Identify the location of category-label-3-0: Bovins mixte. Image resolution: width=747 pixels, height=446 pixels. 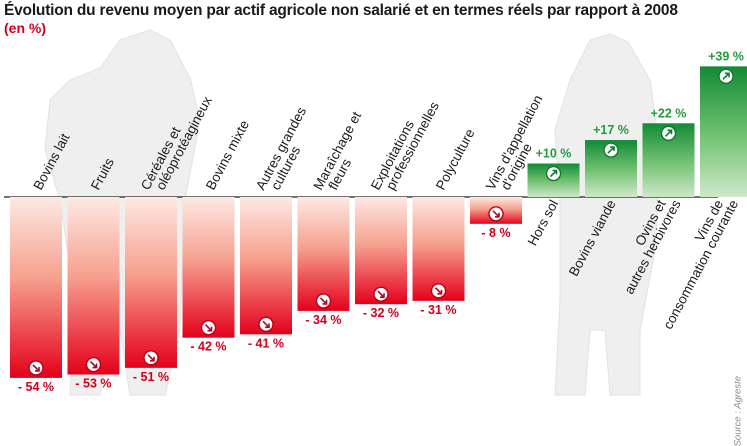
(227, 155).